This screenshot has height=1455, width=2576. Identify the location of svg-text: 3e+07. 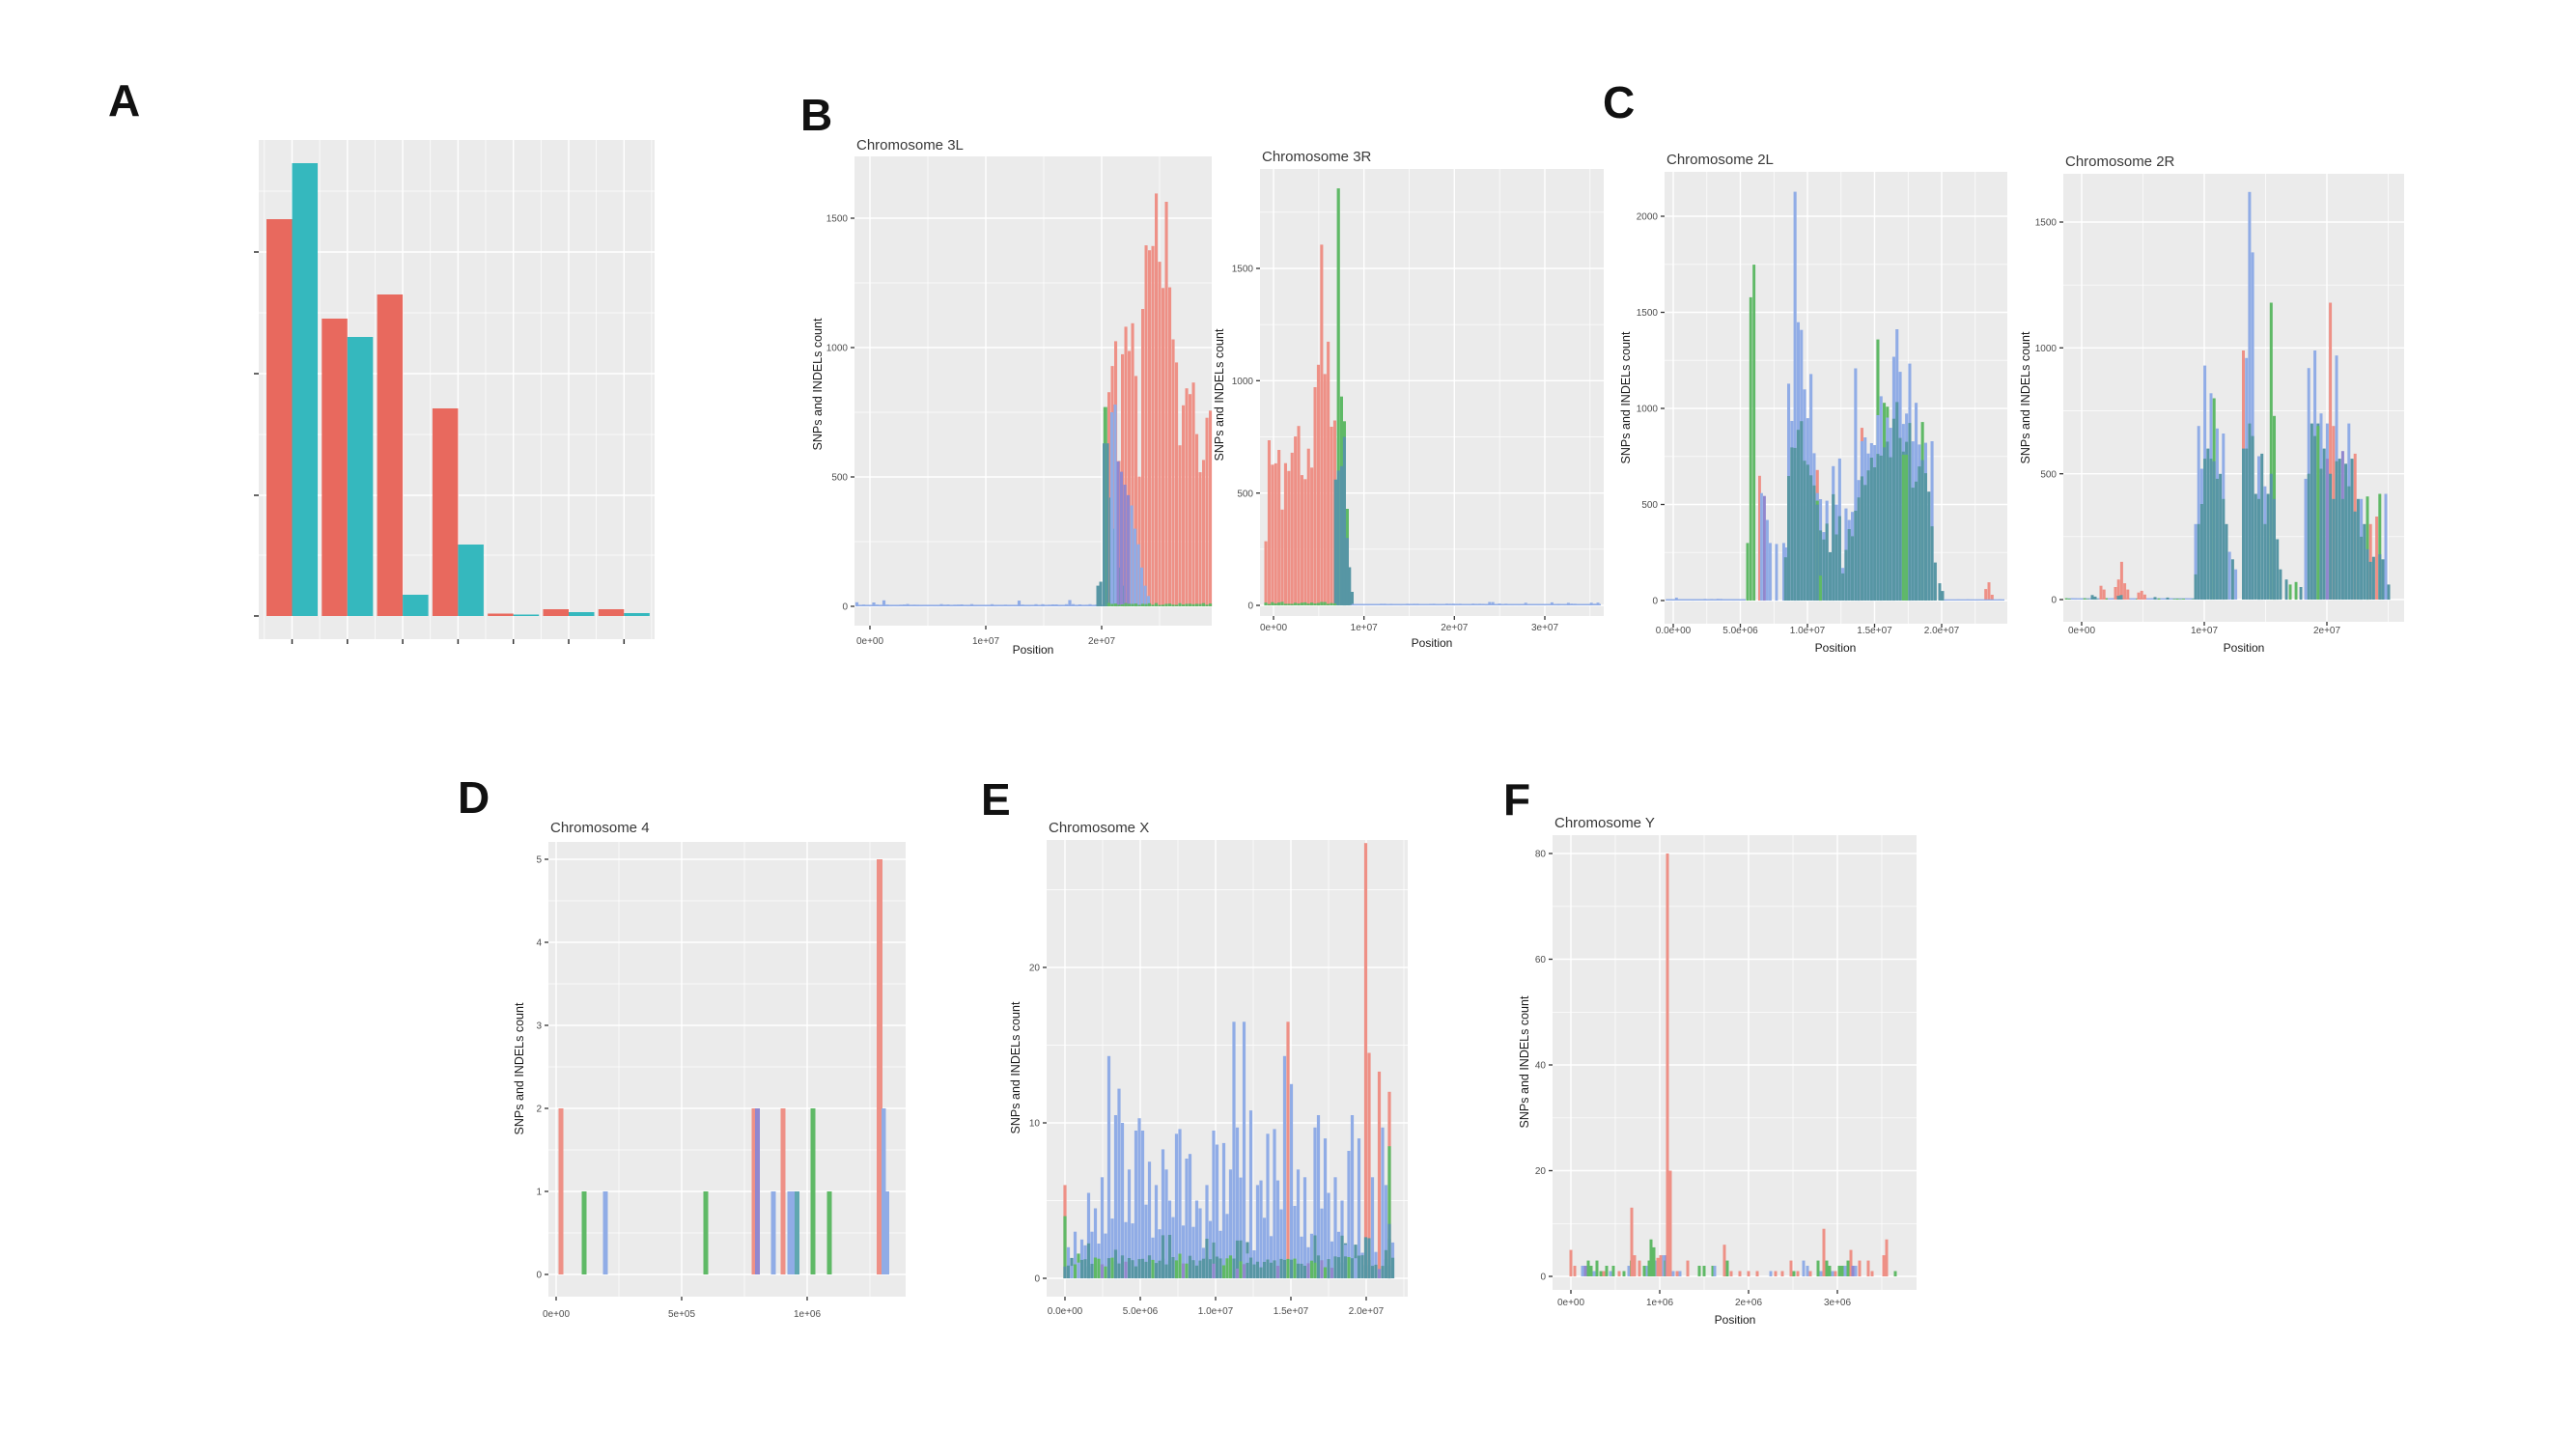
(1545, 628).